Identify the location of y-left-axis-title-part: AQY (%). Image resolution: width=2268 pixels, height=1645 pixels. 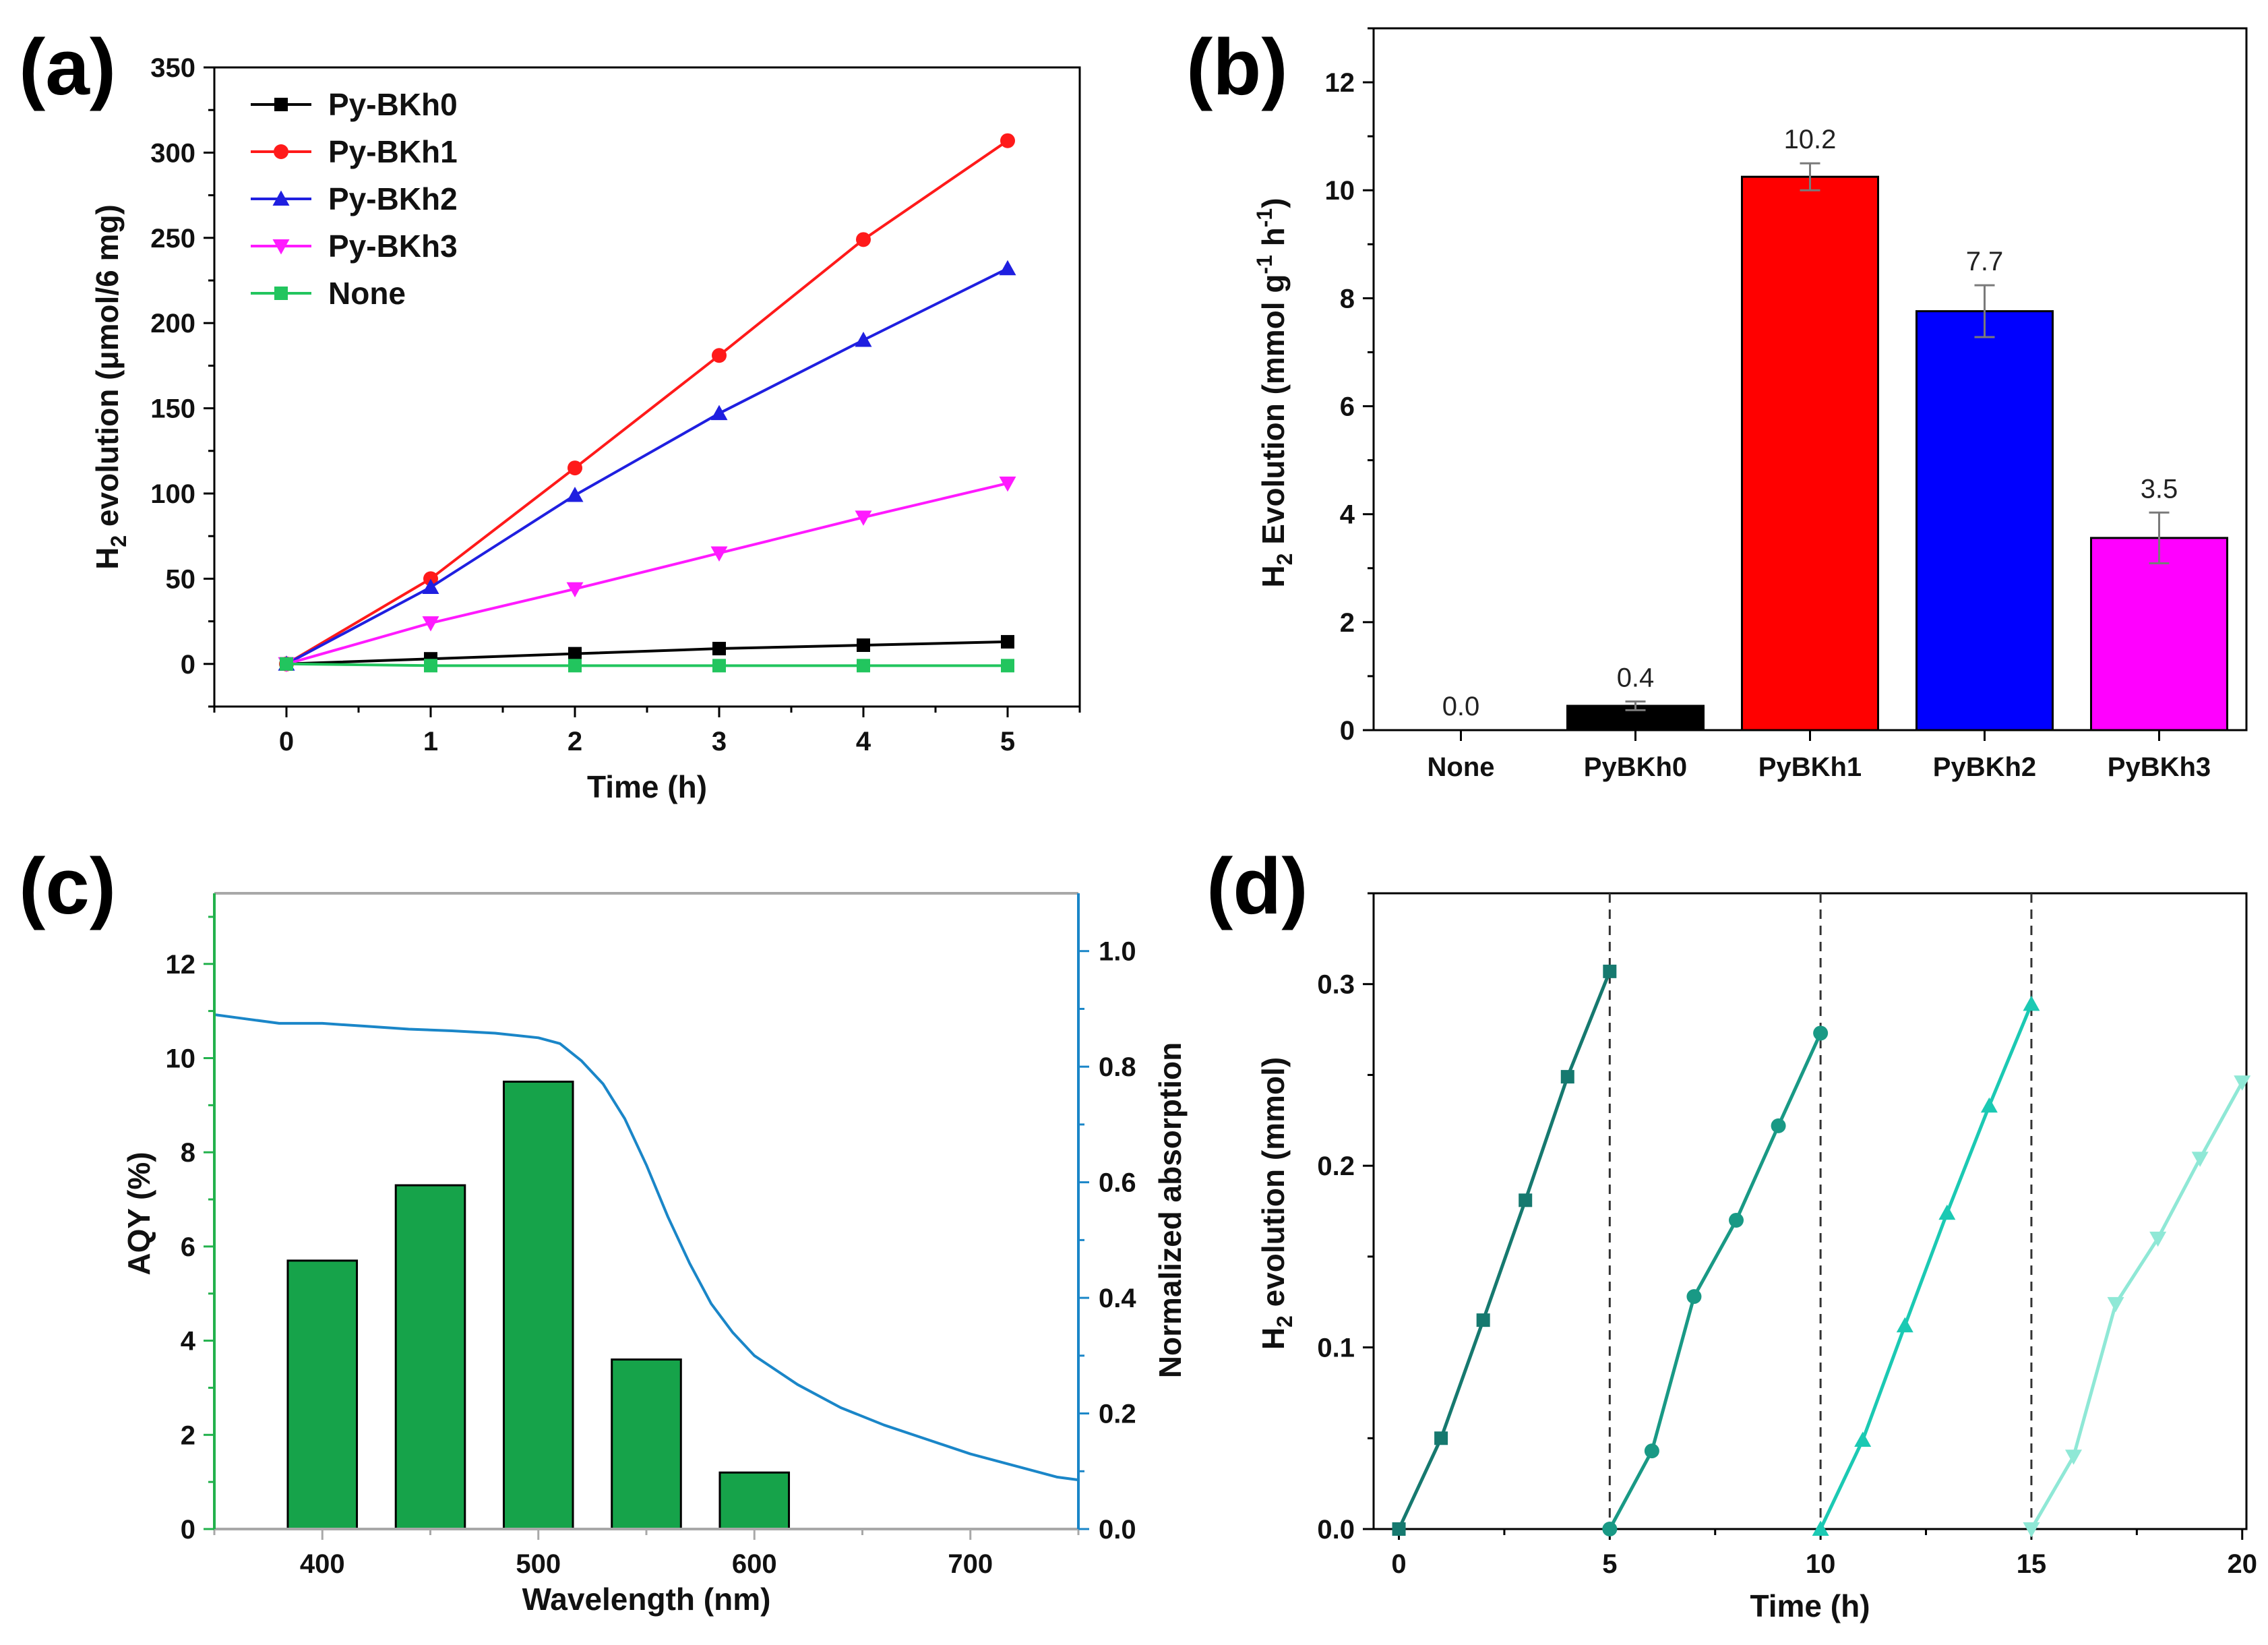
(138, 1213).